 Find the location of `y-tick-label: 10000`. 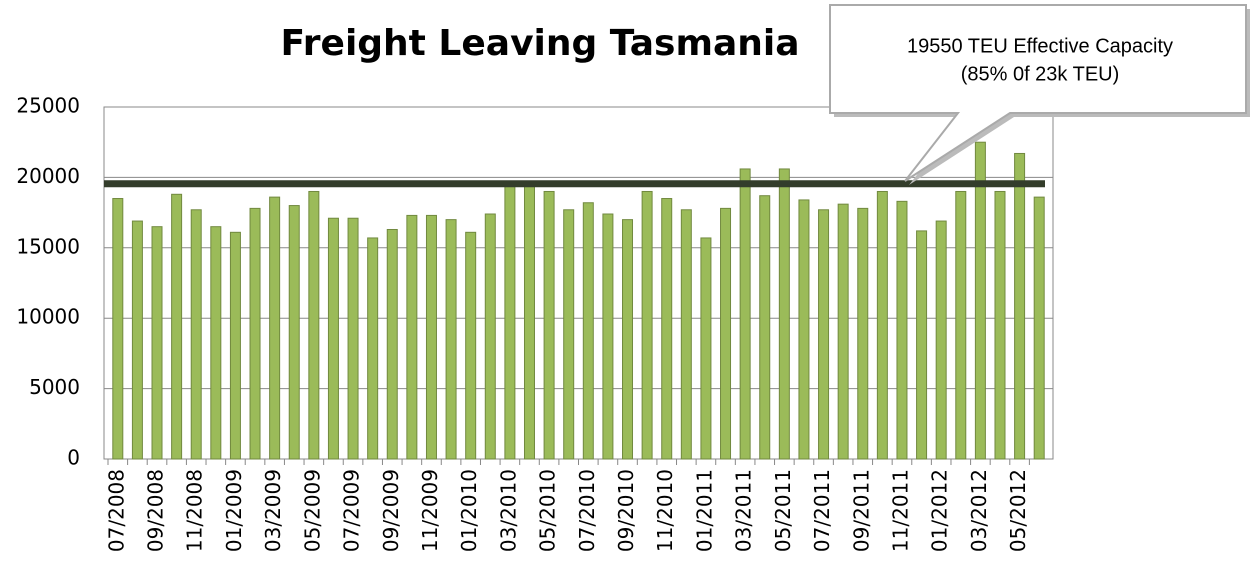

y-tick-label: 10000 is located at coordinates (48, 317).